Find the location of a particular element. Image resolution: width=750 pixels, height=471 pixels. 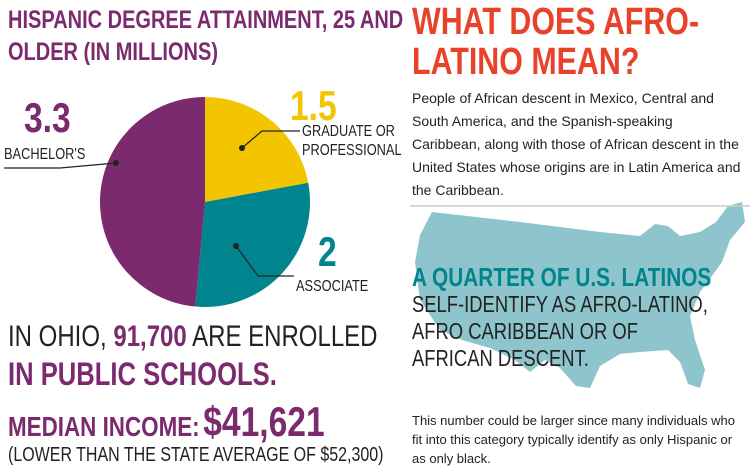

highlight: A QUARTER OF U.S. LATINOS is located at coordinates (562, 277).